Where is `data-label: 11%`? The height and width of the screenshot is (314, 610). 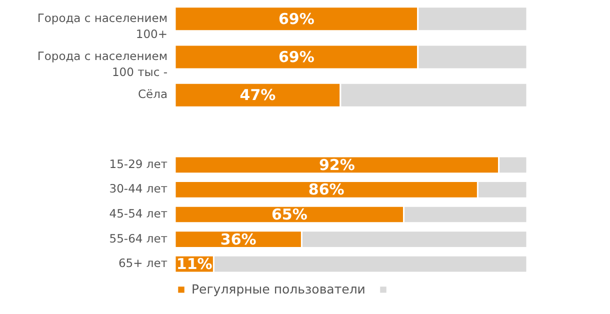 data-label: 11% is located at coordinates (194, 264).